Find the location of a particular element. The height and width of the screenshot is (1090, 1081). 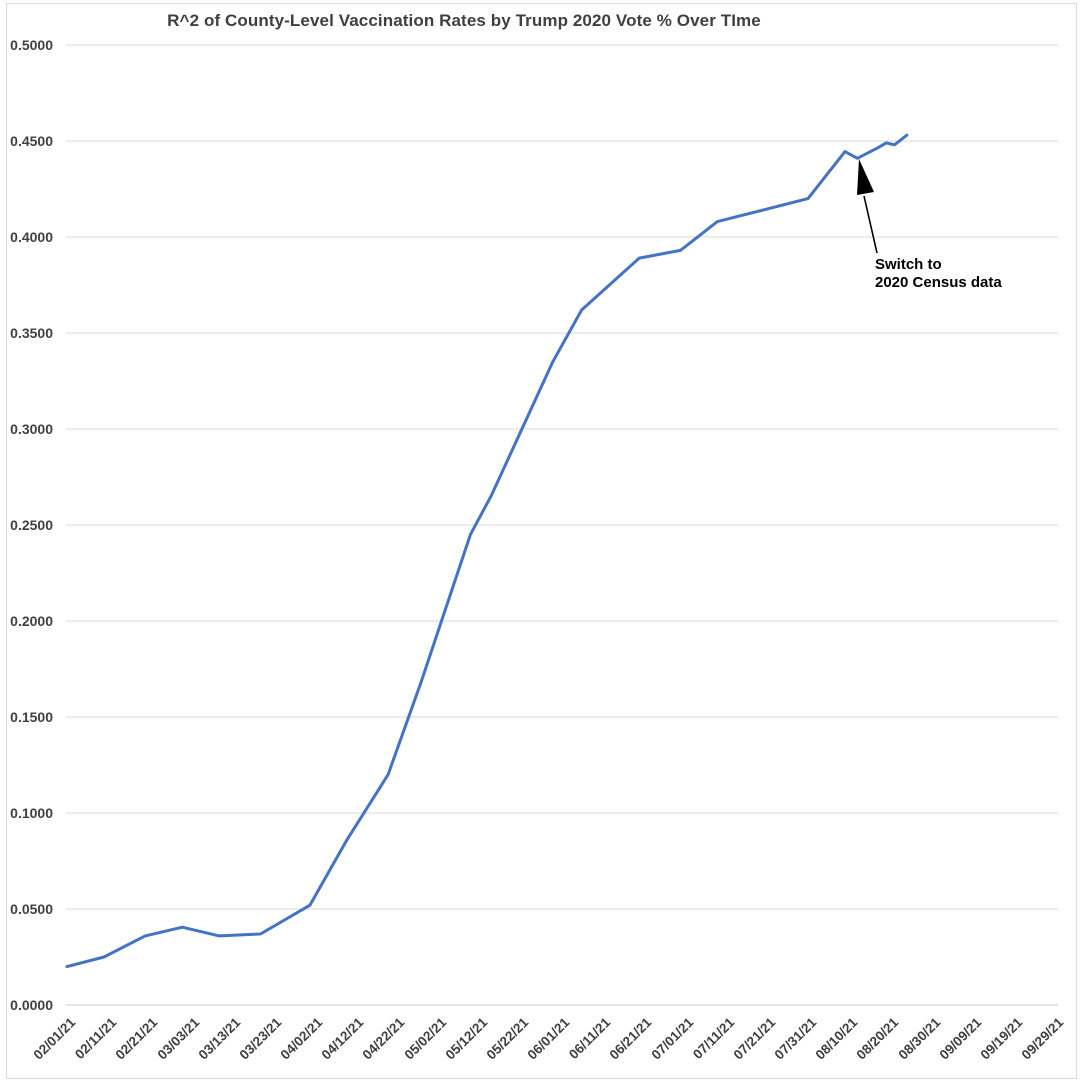

annotation-text-line1: Switch to is located at coordinates (908, 264).